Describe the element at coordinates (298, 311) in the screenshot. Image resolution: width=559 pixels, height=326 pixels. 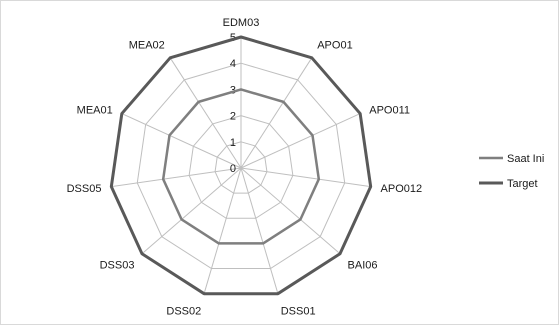
I see `category-label-dss01: DSS01` at that location.